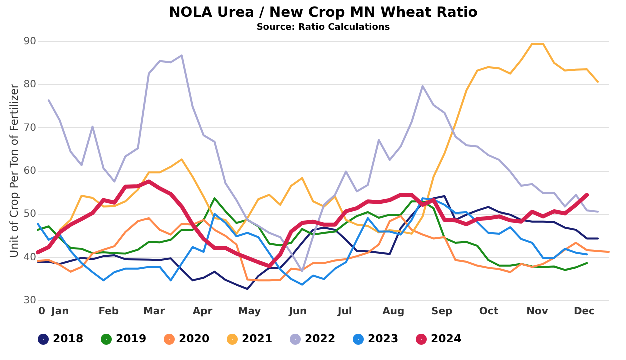 The width and height of the screenshot is (626, 360). Describe the element at coordinates (131, 339) in the screenshot. I see `legend-label: 2019` at that location.